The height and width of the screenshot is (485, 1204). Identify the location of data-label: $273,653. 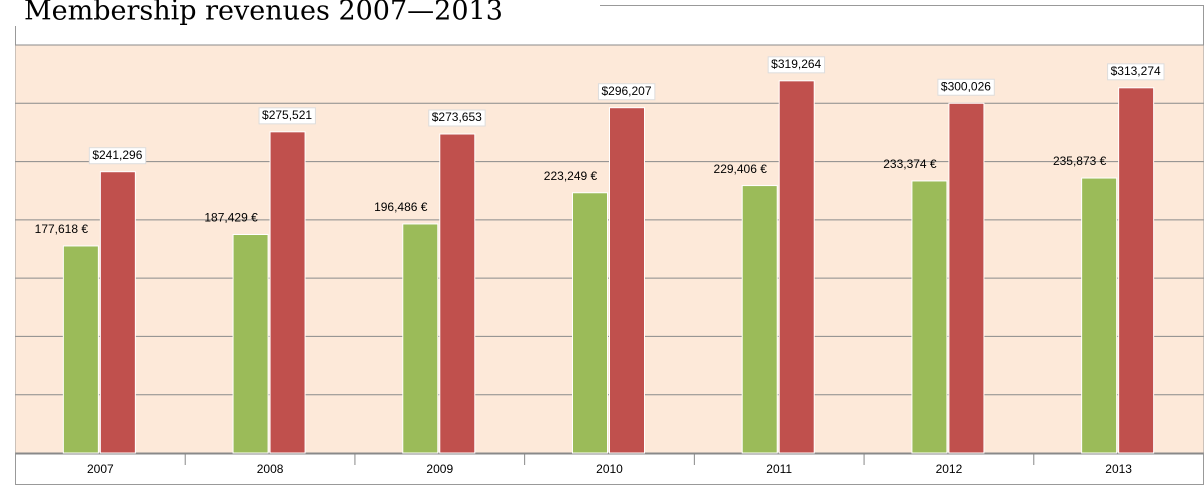
(457, 117).